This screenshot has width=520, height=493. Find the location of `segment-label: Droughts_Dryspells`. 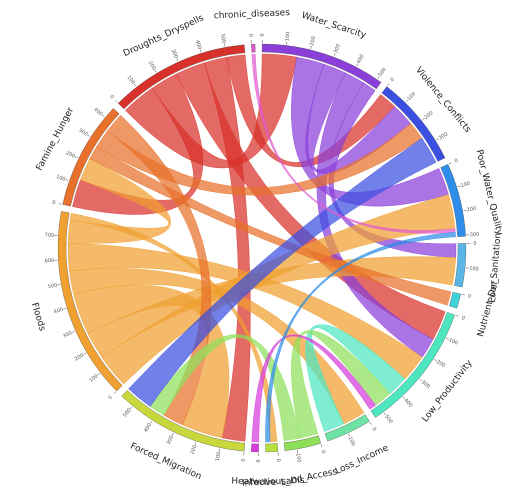

segment-label: Droughts_Dryspells is located at coordinates (164, 36).